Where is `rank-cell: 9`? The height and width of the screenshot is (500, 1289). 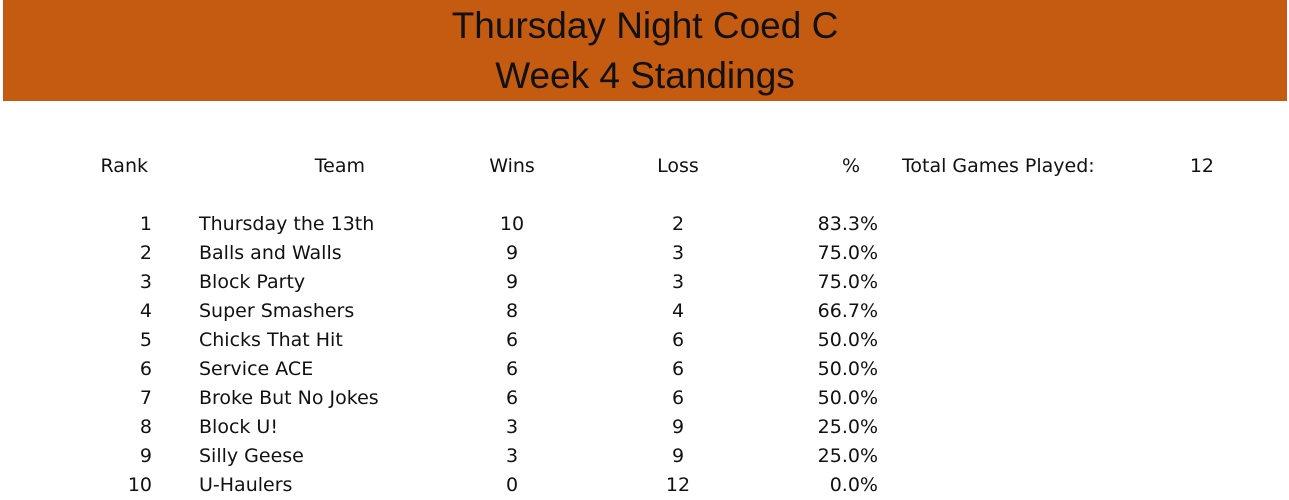
rank-cell: 9 is located at coordinates (145, 456).